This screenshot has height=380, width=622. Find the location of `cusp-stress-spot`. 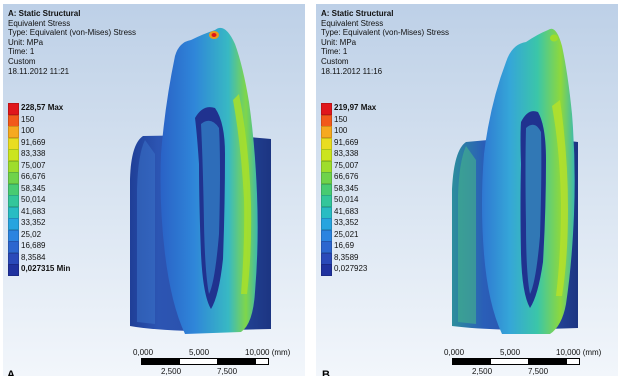

cusp-stress-spot is located at coordinates (554, 38).